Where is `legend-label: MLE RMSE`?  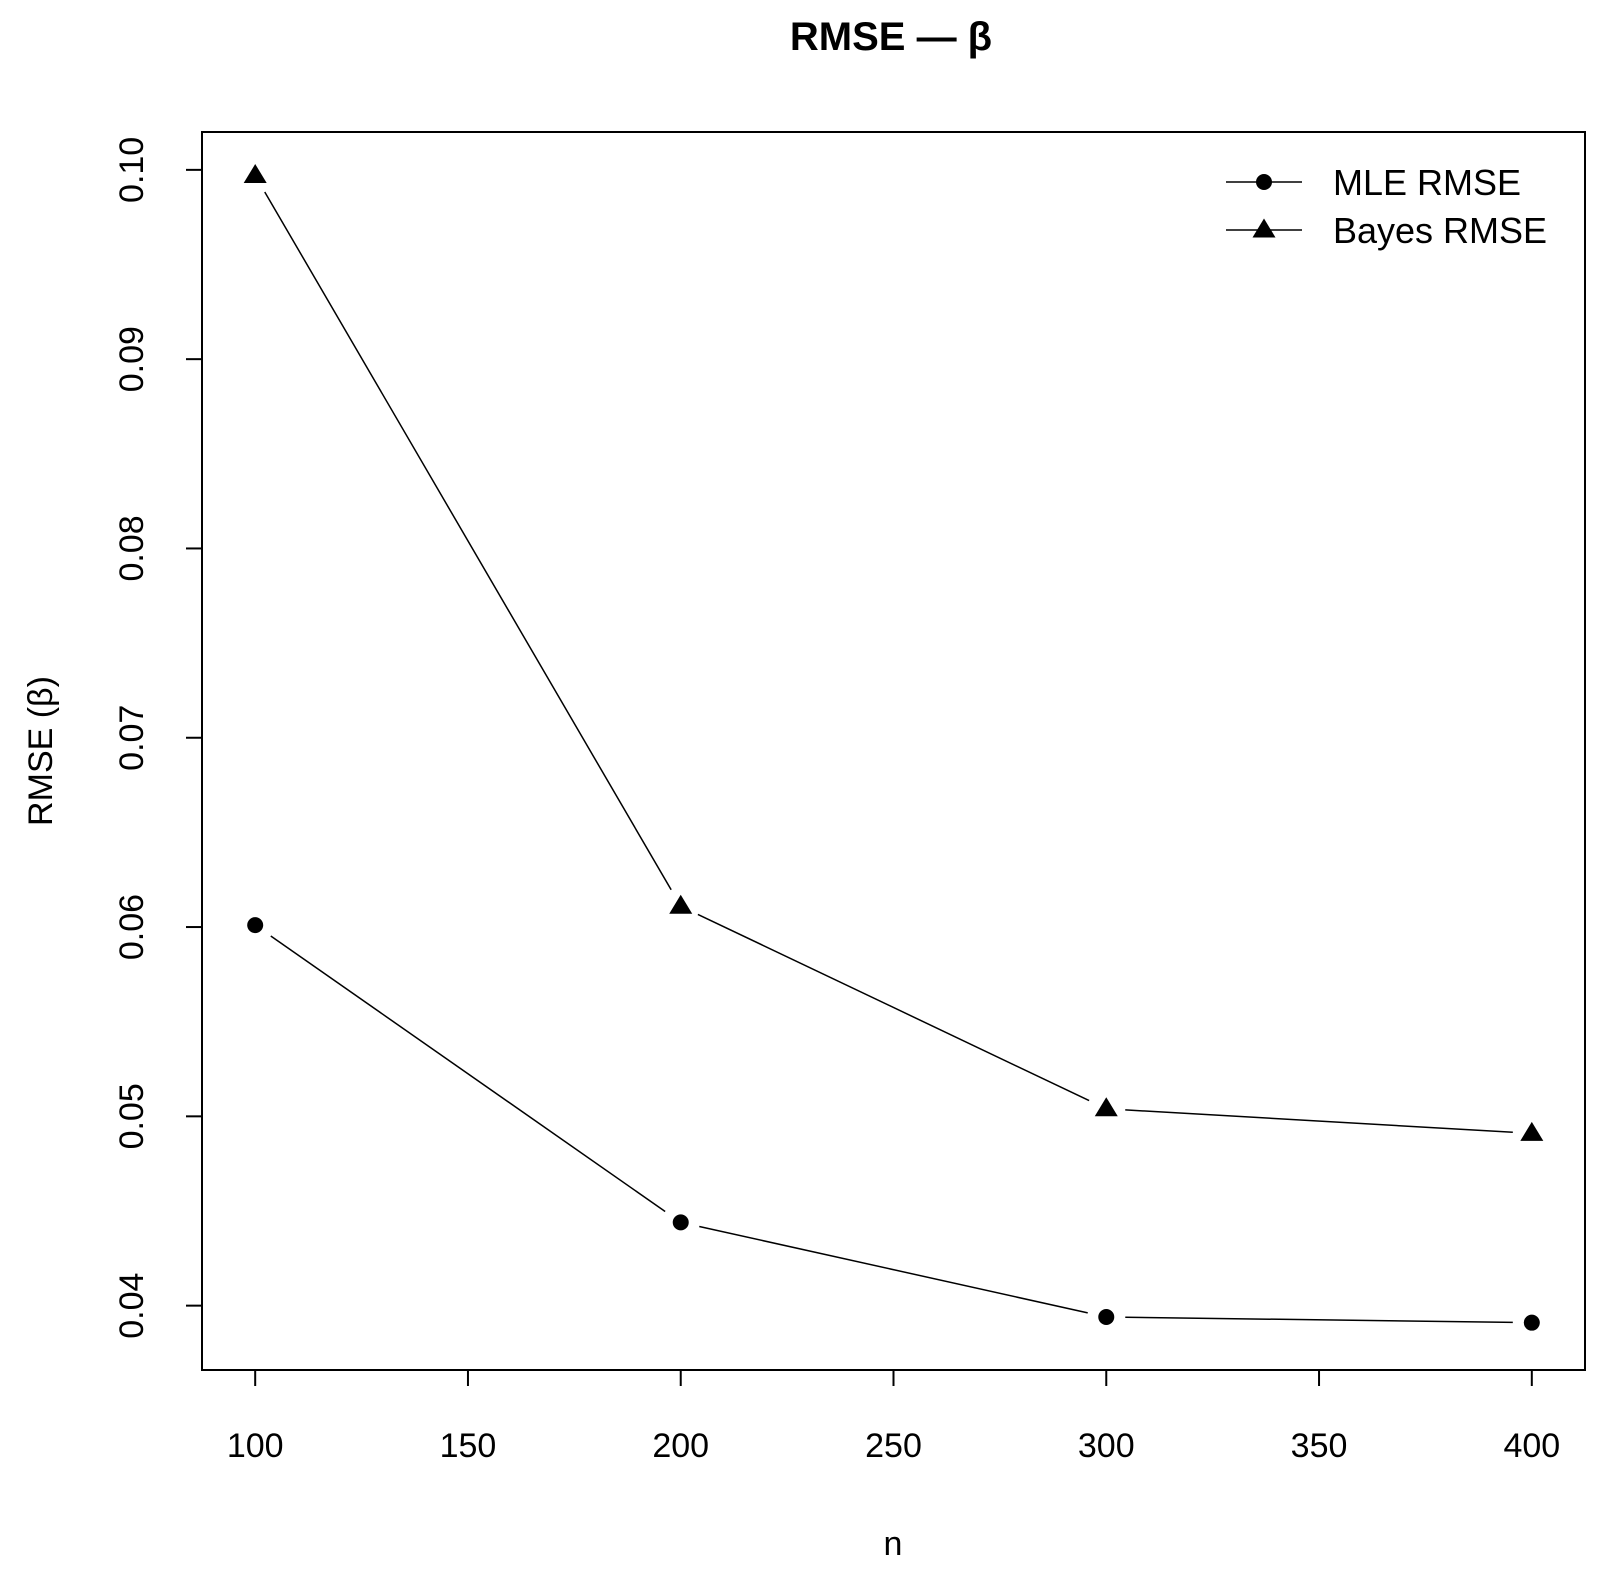
legend-label: MLE RMSE is located at coordinates (1427, 182).